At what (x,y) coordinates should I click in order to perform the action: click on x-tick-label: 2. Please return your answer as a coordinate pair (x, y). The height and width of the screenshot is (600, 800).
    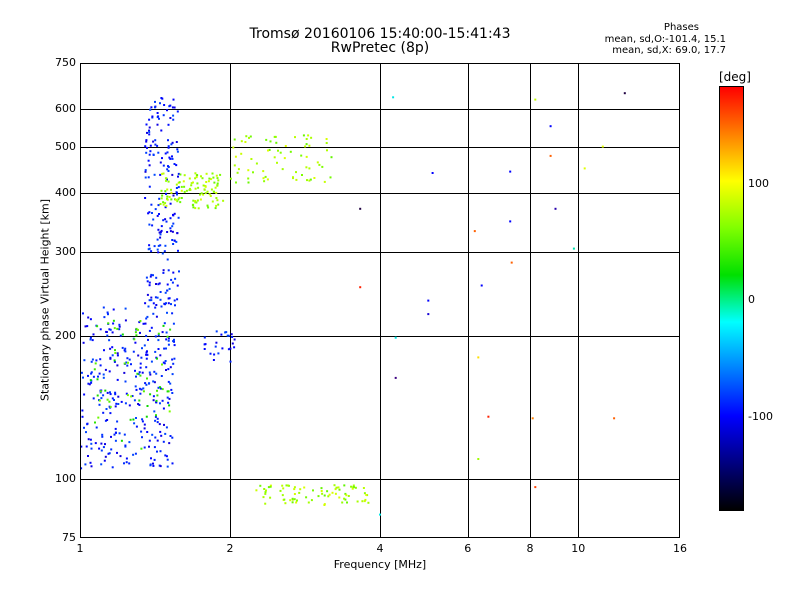
    Looking at the image, I should click on (230, 548).